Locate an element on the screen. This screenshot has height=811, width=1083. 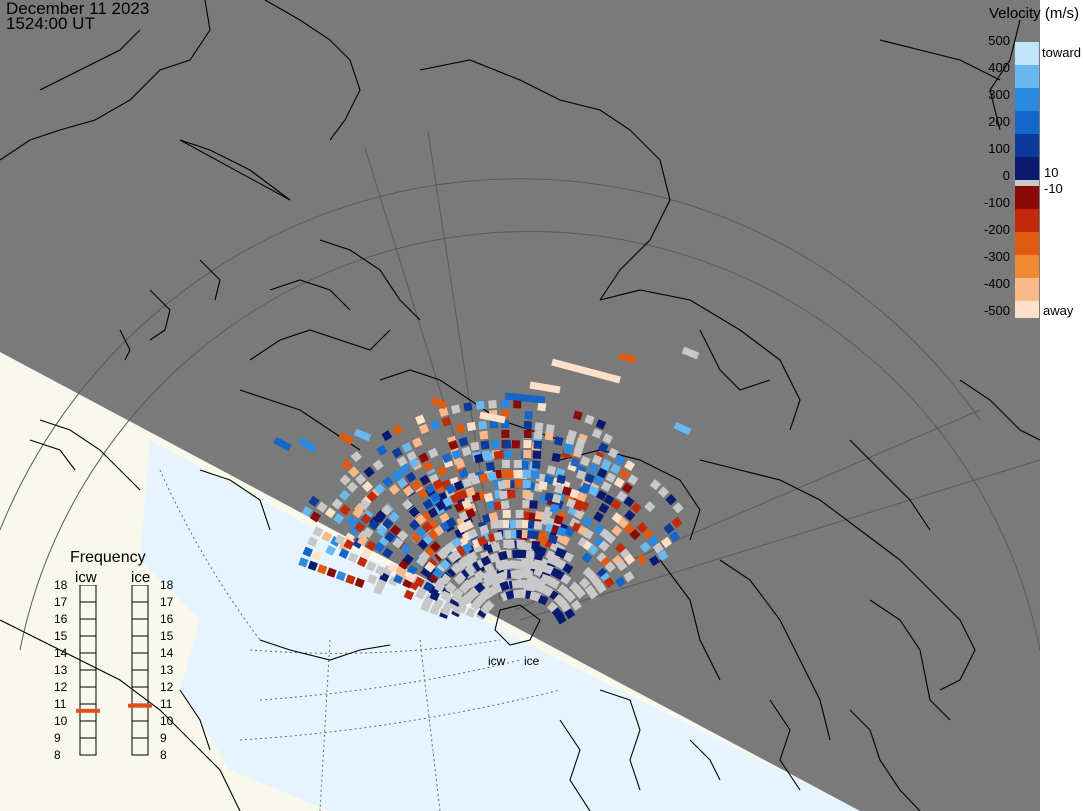
frequency-tick-label: 10 is located at coordinates (167, 721).